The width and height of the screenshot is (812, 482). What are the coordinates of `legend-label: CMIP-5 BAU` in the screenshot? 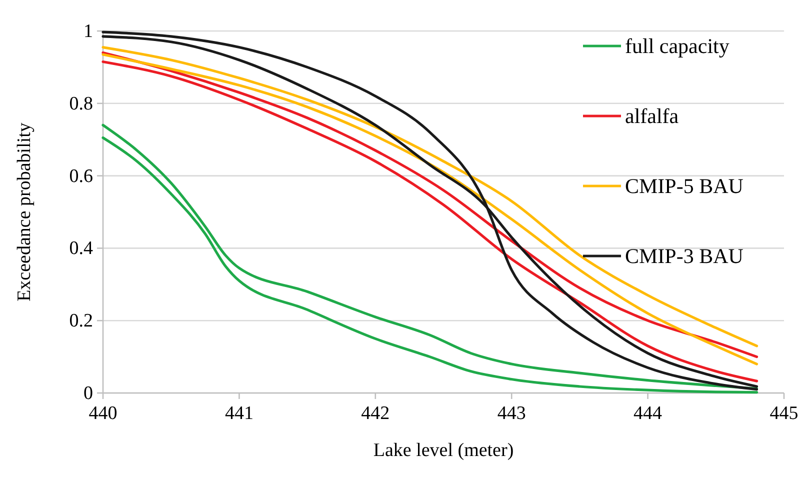 It's located at (684, 186).